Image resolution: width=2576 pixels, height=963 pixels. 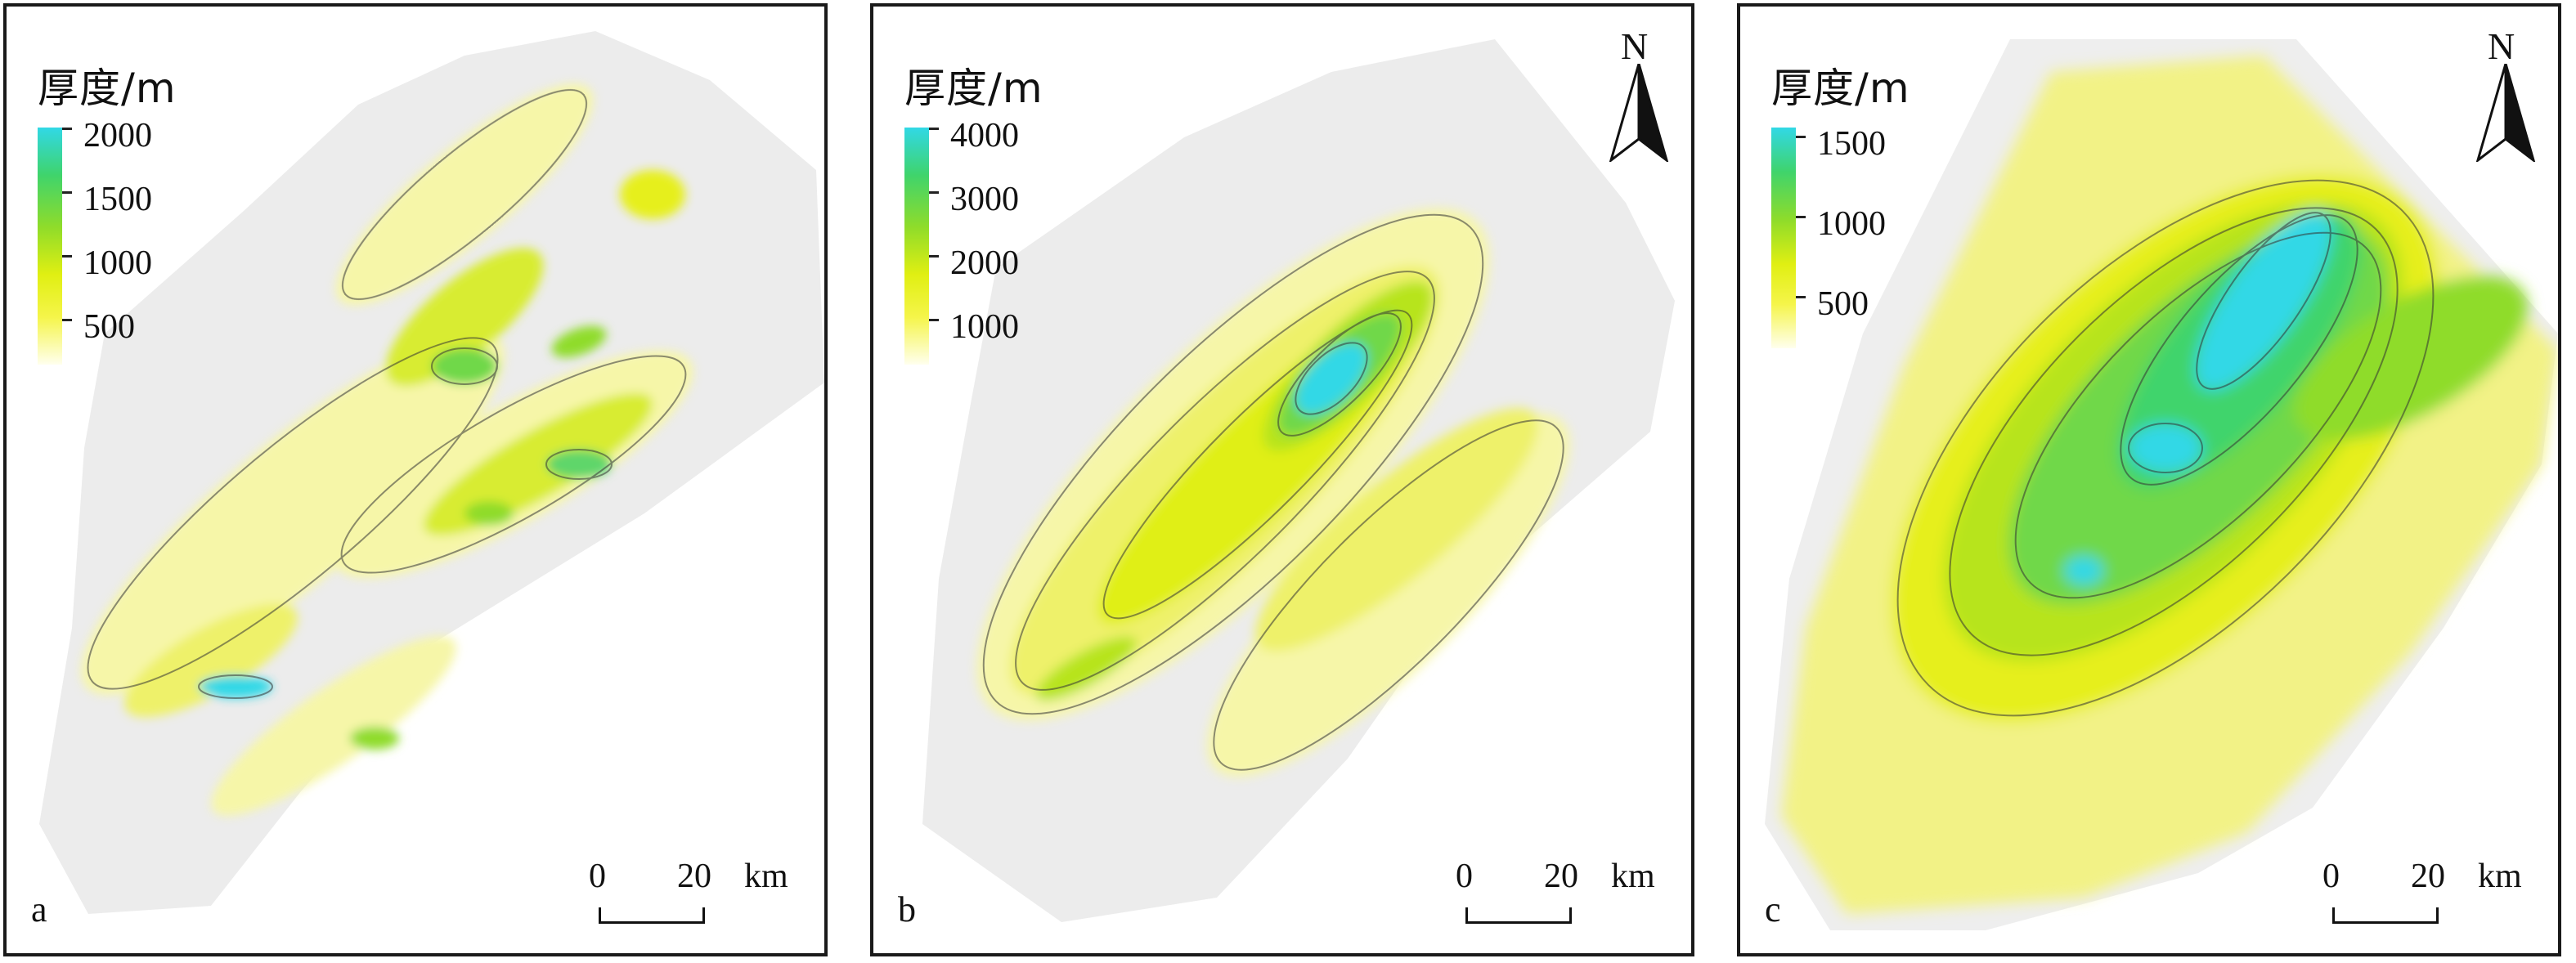 What do you see at coordinates (985, 136) in the screenshot?
I see `legend-label-4000: 4000` at bounding box center [985, 136].